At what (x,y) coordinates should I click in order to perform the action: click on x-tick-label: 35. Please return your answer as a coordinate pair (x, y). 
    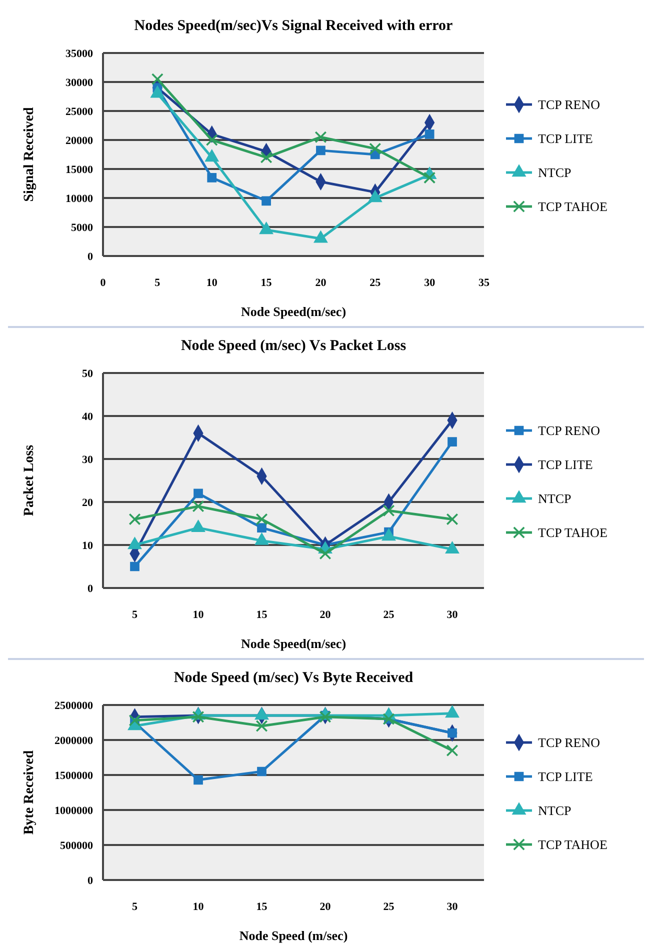
    Looking at the image, I should click on (484, 283).